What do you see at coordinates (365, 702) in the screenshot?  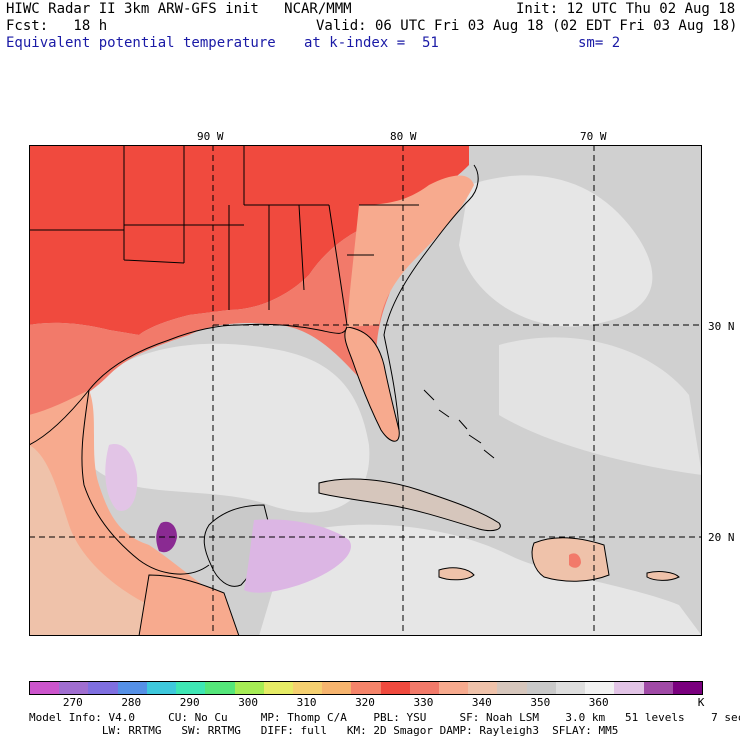 I see `colorbar-tick-label: 320` at bounding box center [365, 702].